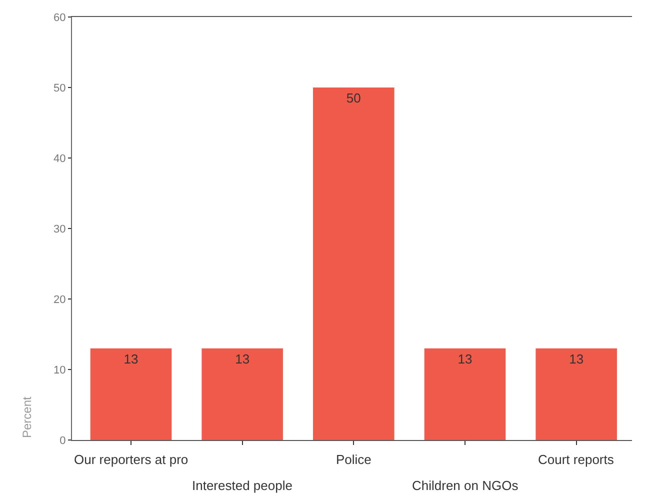 Image resolution: width=652 pixels, height=500 pixels. What do you see at coordinates (353, 98) in the screenshot?
I see `data-label: 50` at bounding box center [353, 98].